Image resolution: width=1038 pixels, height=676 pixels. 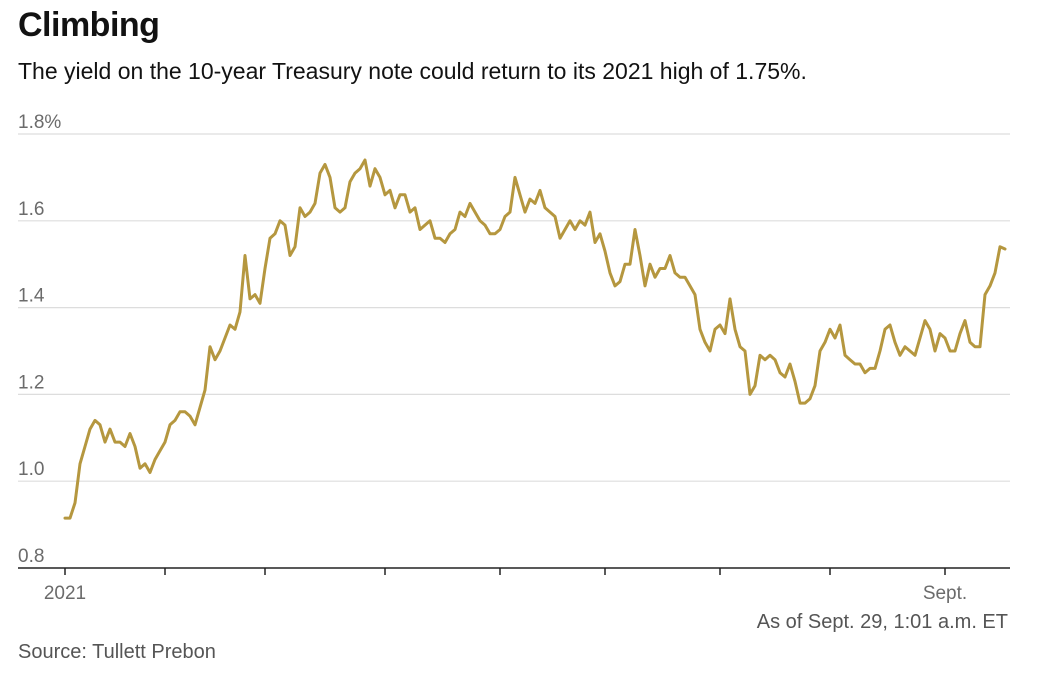 What do you see at coordinates (31, 382) in the screenshot?
I see `y-tick-label: 1.2` at bounding box center [31, 382].